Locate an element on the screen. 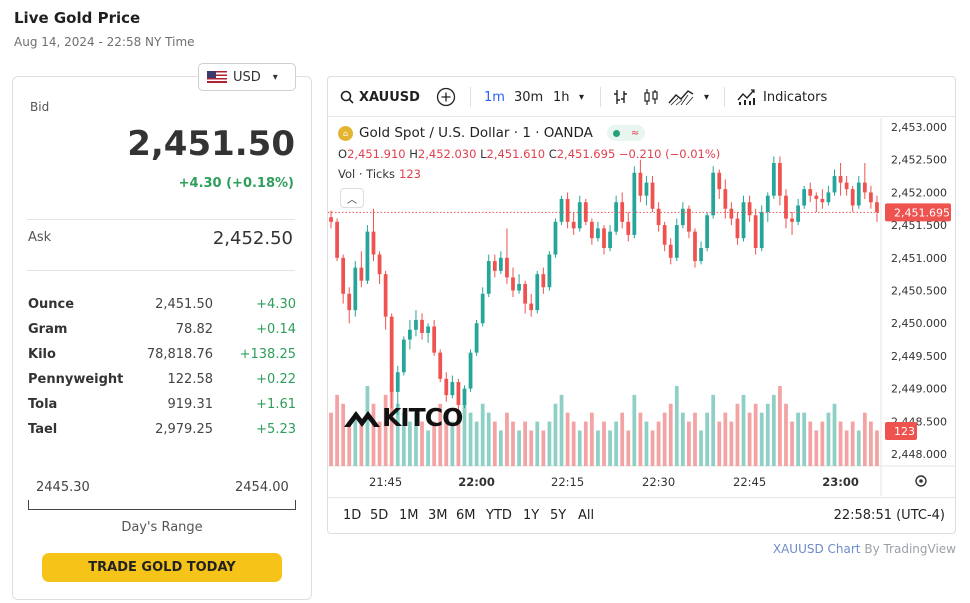 The height and width of the screenshot is (603, 970). day-range-label: Day's Range is located at coordinates (162, 527).